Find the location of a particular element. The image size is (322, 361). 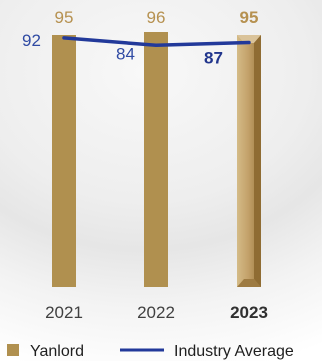

legend-industry-label: Industry Average is located at coordinates (234, 351).